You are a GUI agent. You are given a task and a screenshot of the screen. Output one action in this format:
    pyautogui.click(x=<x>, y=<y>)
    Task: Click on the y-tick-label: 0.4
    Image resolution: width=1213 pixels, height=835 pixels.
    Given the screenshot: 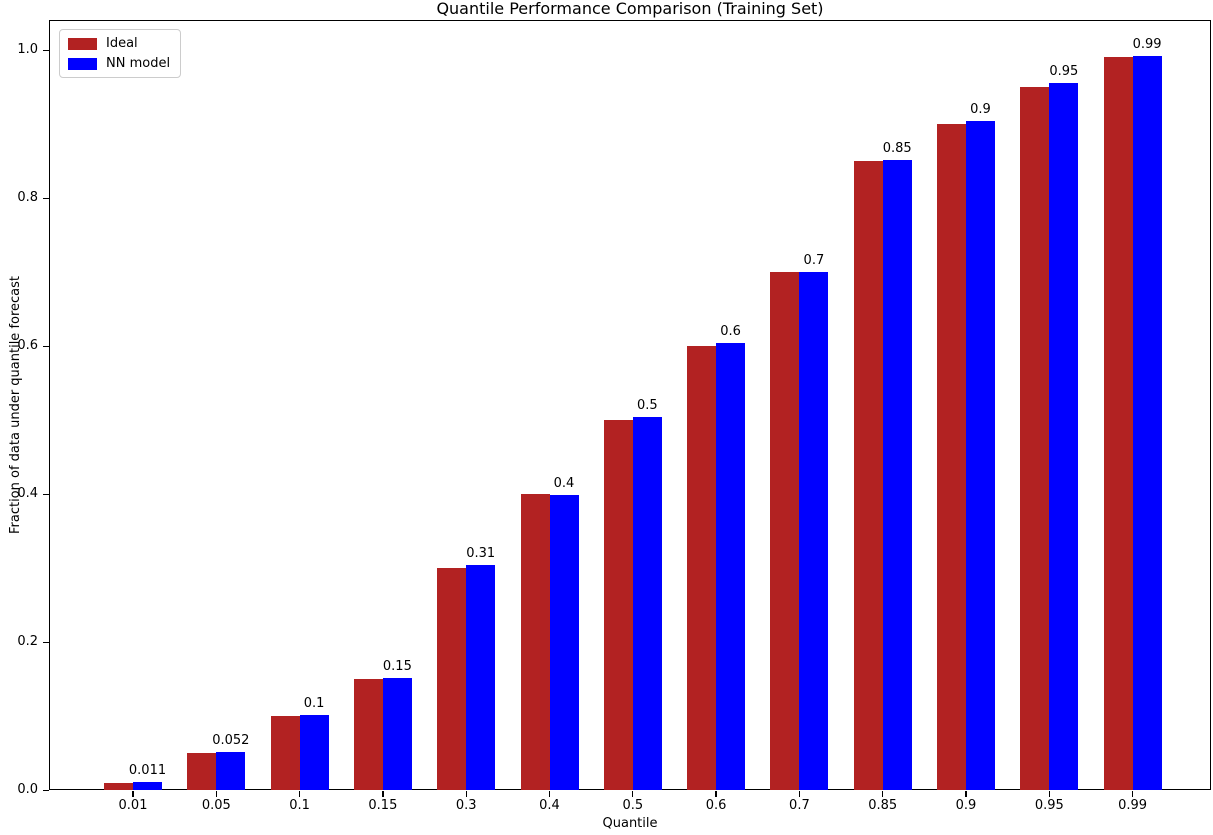 What is the action you would take?
    pyautogui.click(x=27, y=493)
    